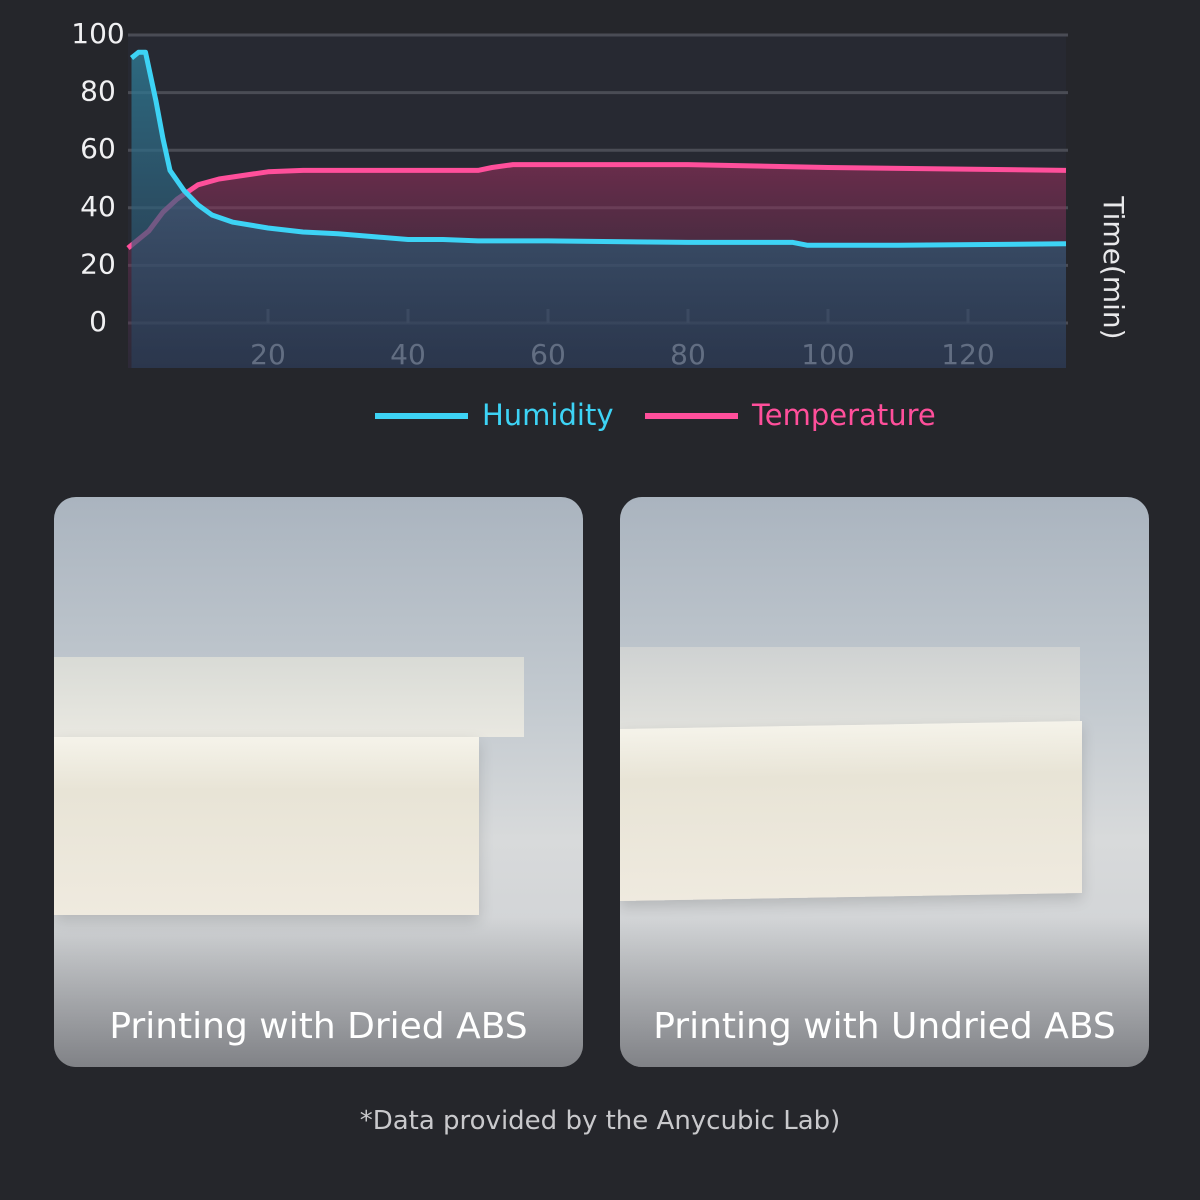 The height and width of the screenshot is (1200, 1200). I want to click on footnote: *Data provided by the Anycubic Lab), so click(600, 1121).